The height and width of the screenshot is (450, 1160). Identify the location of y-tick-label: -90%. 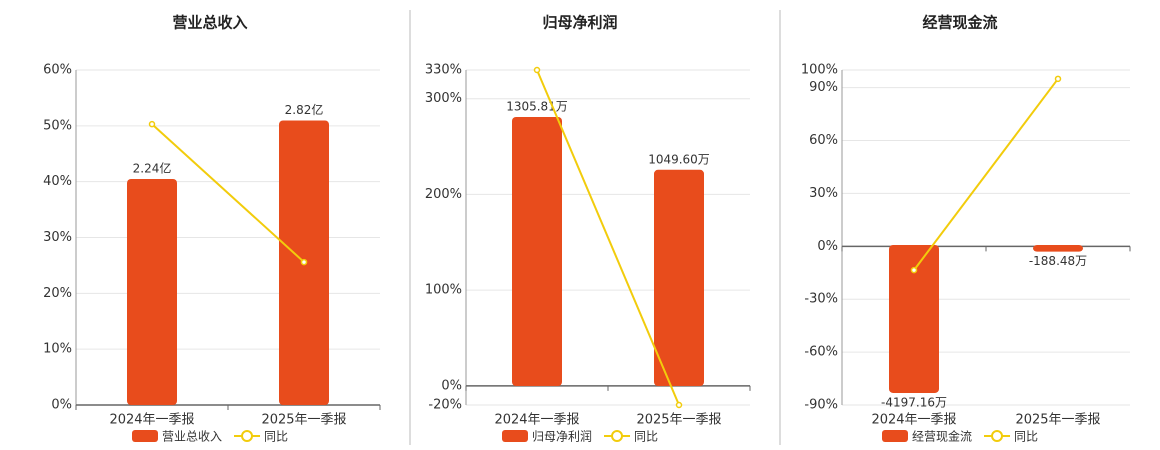
(821, 405).